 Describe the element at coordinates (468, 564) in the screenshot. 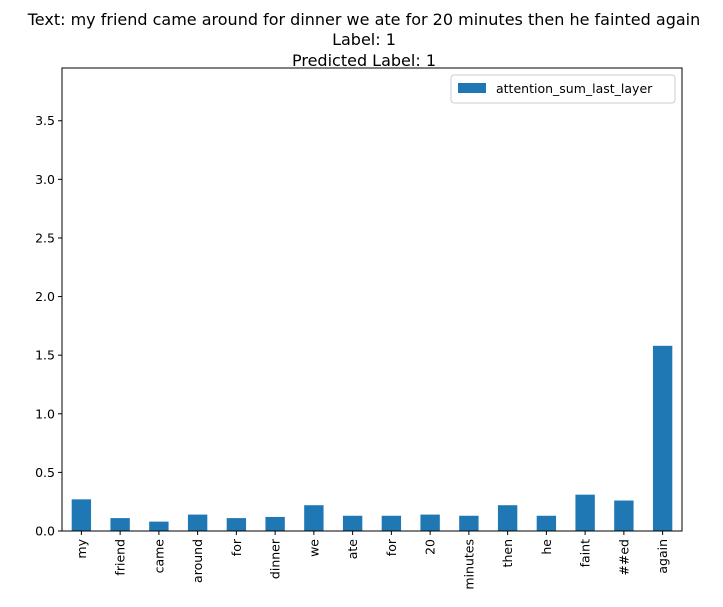

I see `x-tick-label-10: minutes` at that location.